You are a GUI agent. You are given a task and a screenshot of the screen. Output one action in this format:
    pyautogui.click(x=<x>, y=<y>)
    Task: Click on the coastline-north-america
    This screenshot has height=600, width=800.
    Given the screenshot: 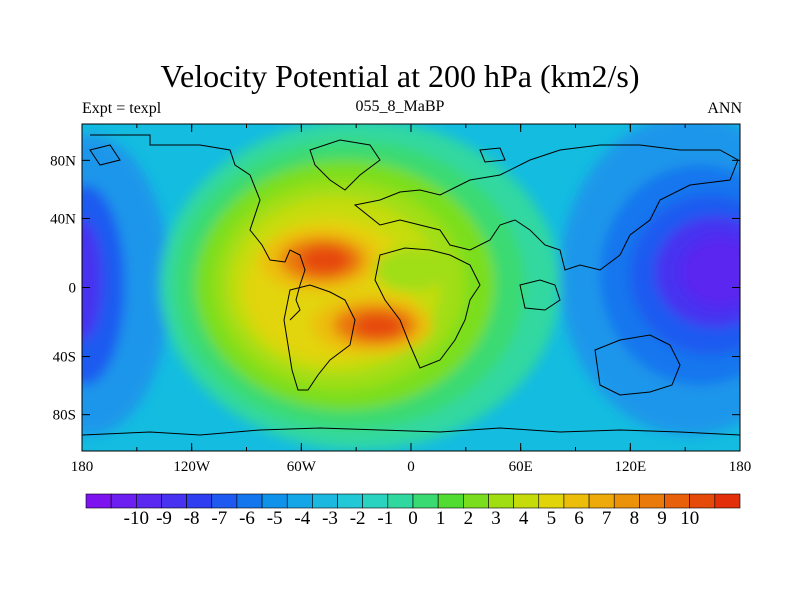 What is the action you would take?
    pyautogui.click(x=198, y=227)
    